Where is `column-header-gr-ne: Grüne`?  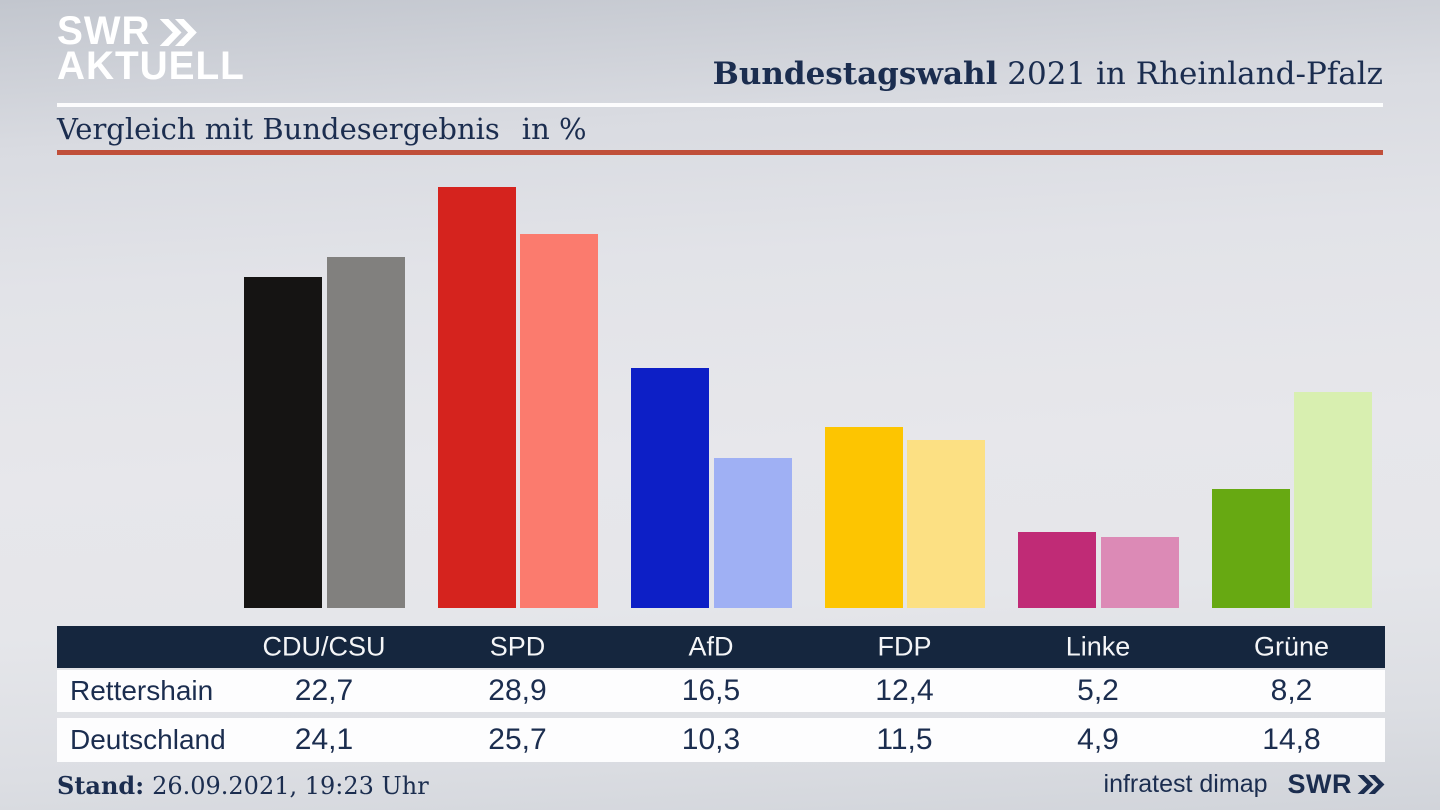 column-header-gr-ne: Grüne is located at coordinates (1291, 646).